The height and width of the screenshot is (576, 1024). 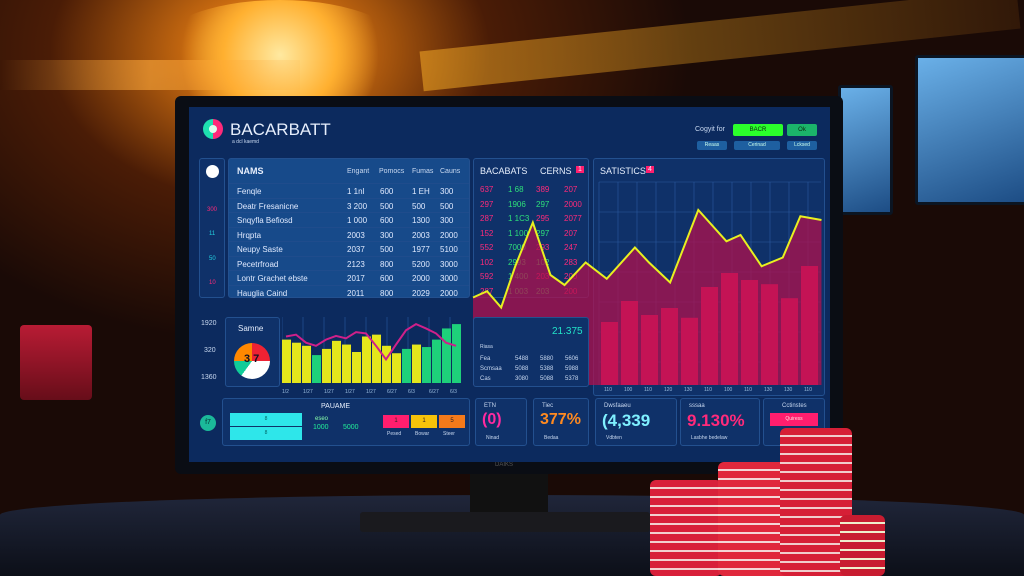 What do you see at coordinates (571, 233) in the screenshot?
I see `mid-cell: 207` at bounding box center [571, 233].